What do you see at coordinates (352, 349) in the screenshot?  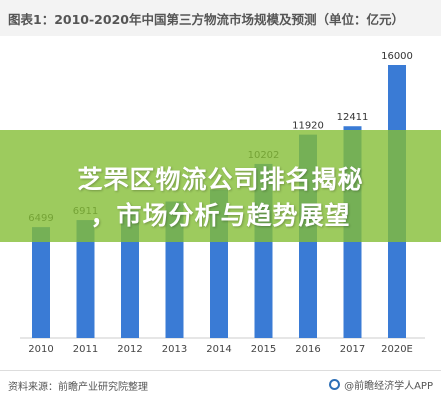 I see `x-tick-2017: 2017` at bounding box center [352, 349].